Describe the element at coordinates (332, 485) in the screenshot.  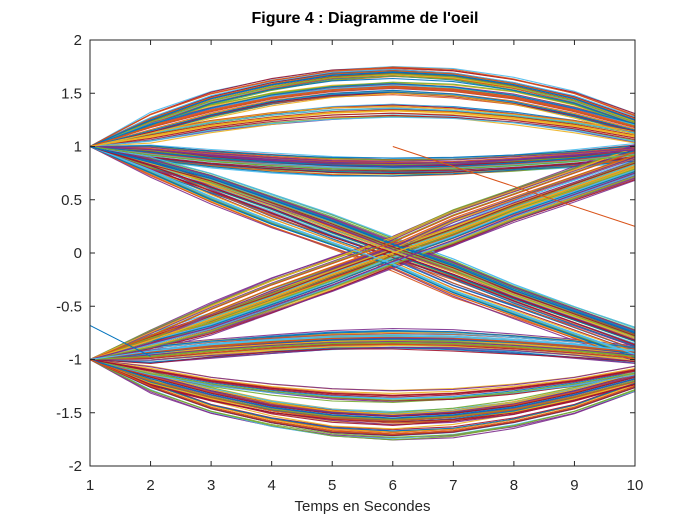
I see `x-tick-label: 5` at that location.